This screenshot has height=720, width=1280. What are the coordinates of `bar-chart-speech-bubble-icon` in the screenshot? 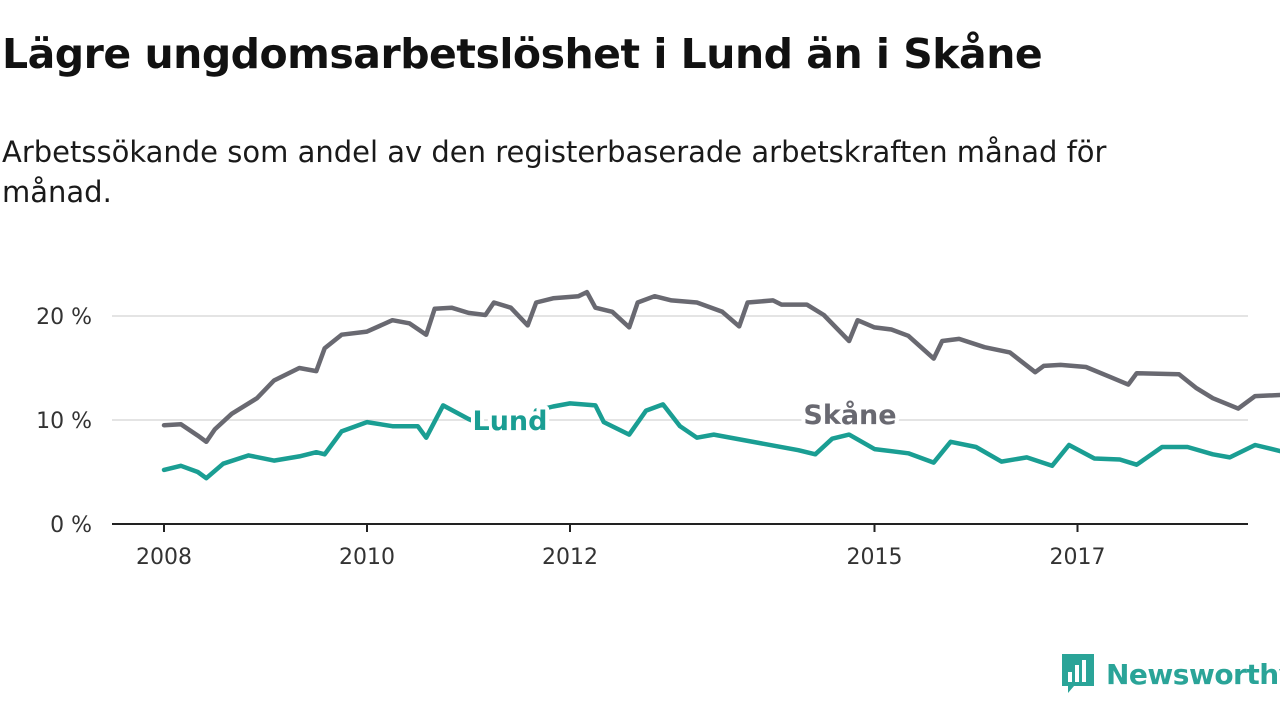 It's located at (1078, 673).